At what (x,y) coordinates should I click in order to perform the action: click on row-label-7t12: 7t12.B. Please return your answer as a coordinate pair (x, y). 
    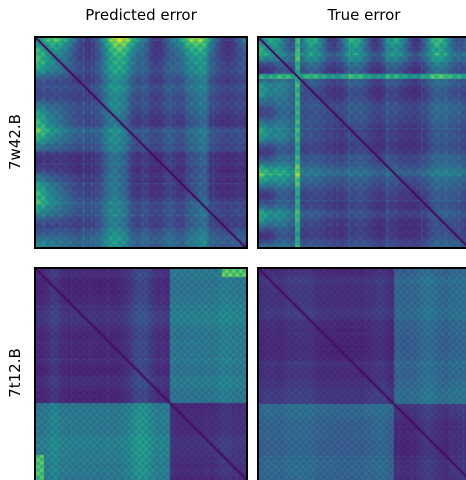
    Looking at the image, I should click on (15, 373).